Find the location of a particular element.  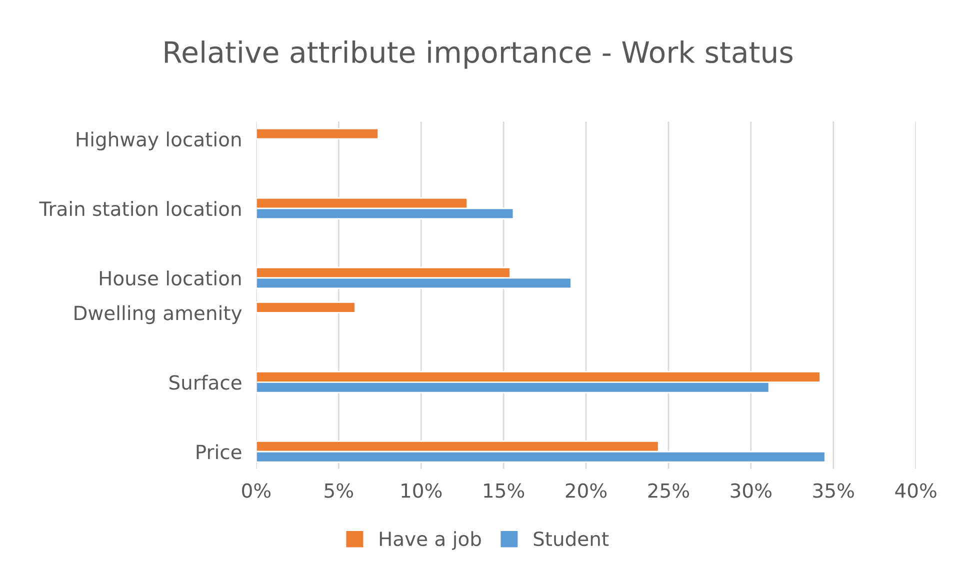

x-tick-label: 40% is located at coordinates (915, 490).